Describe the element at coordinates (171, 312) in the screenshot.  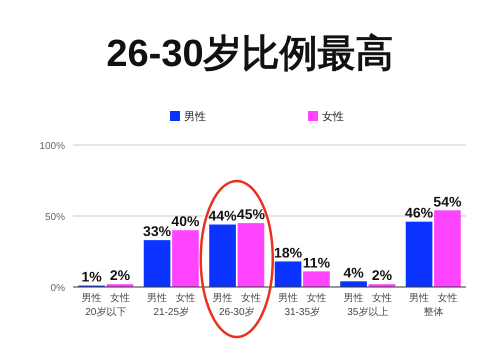
I see `x-tick-label: 21-25岁` at that location.